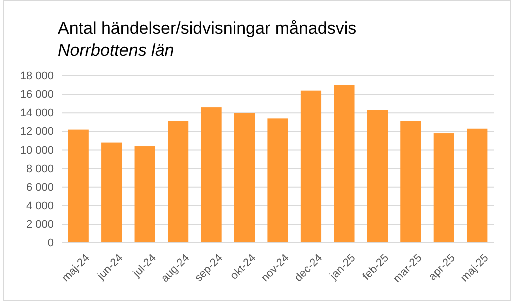  Describe the element at coordinates (37, 95) in the screenshot. I see `y-tick-label: 16 000` at that location.